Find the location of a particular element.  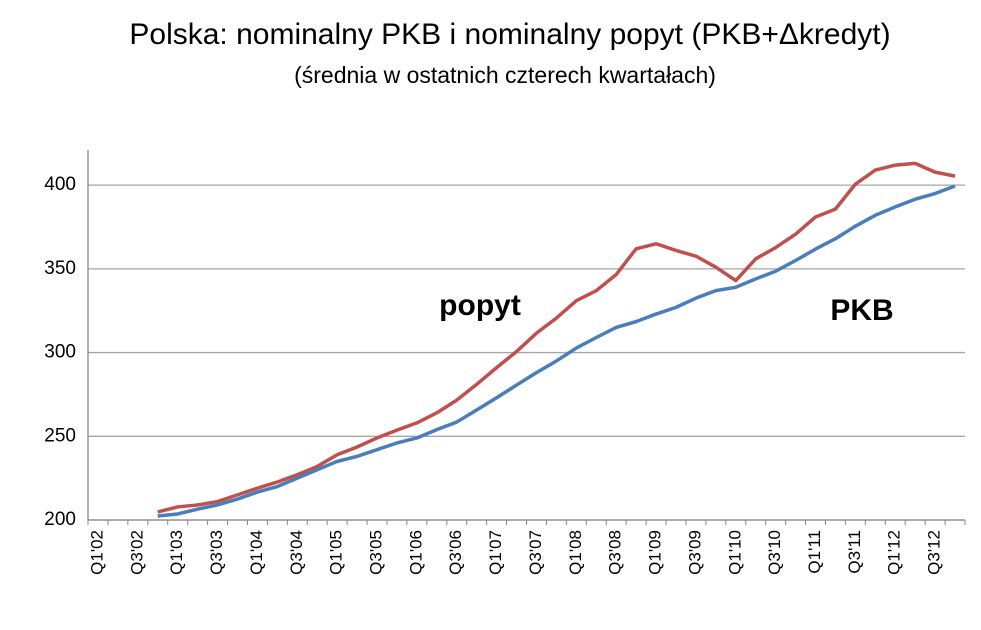

y-tick-label: 200 is located at coordinates (60, 519).